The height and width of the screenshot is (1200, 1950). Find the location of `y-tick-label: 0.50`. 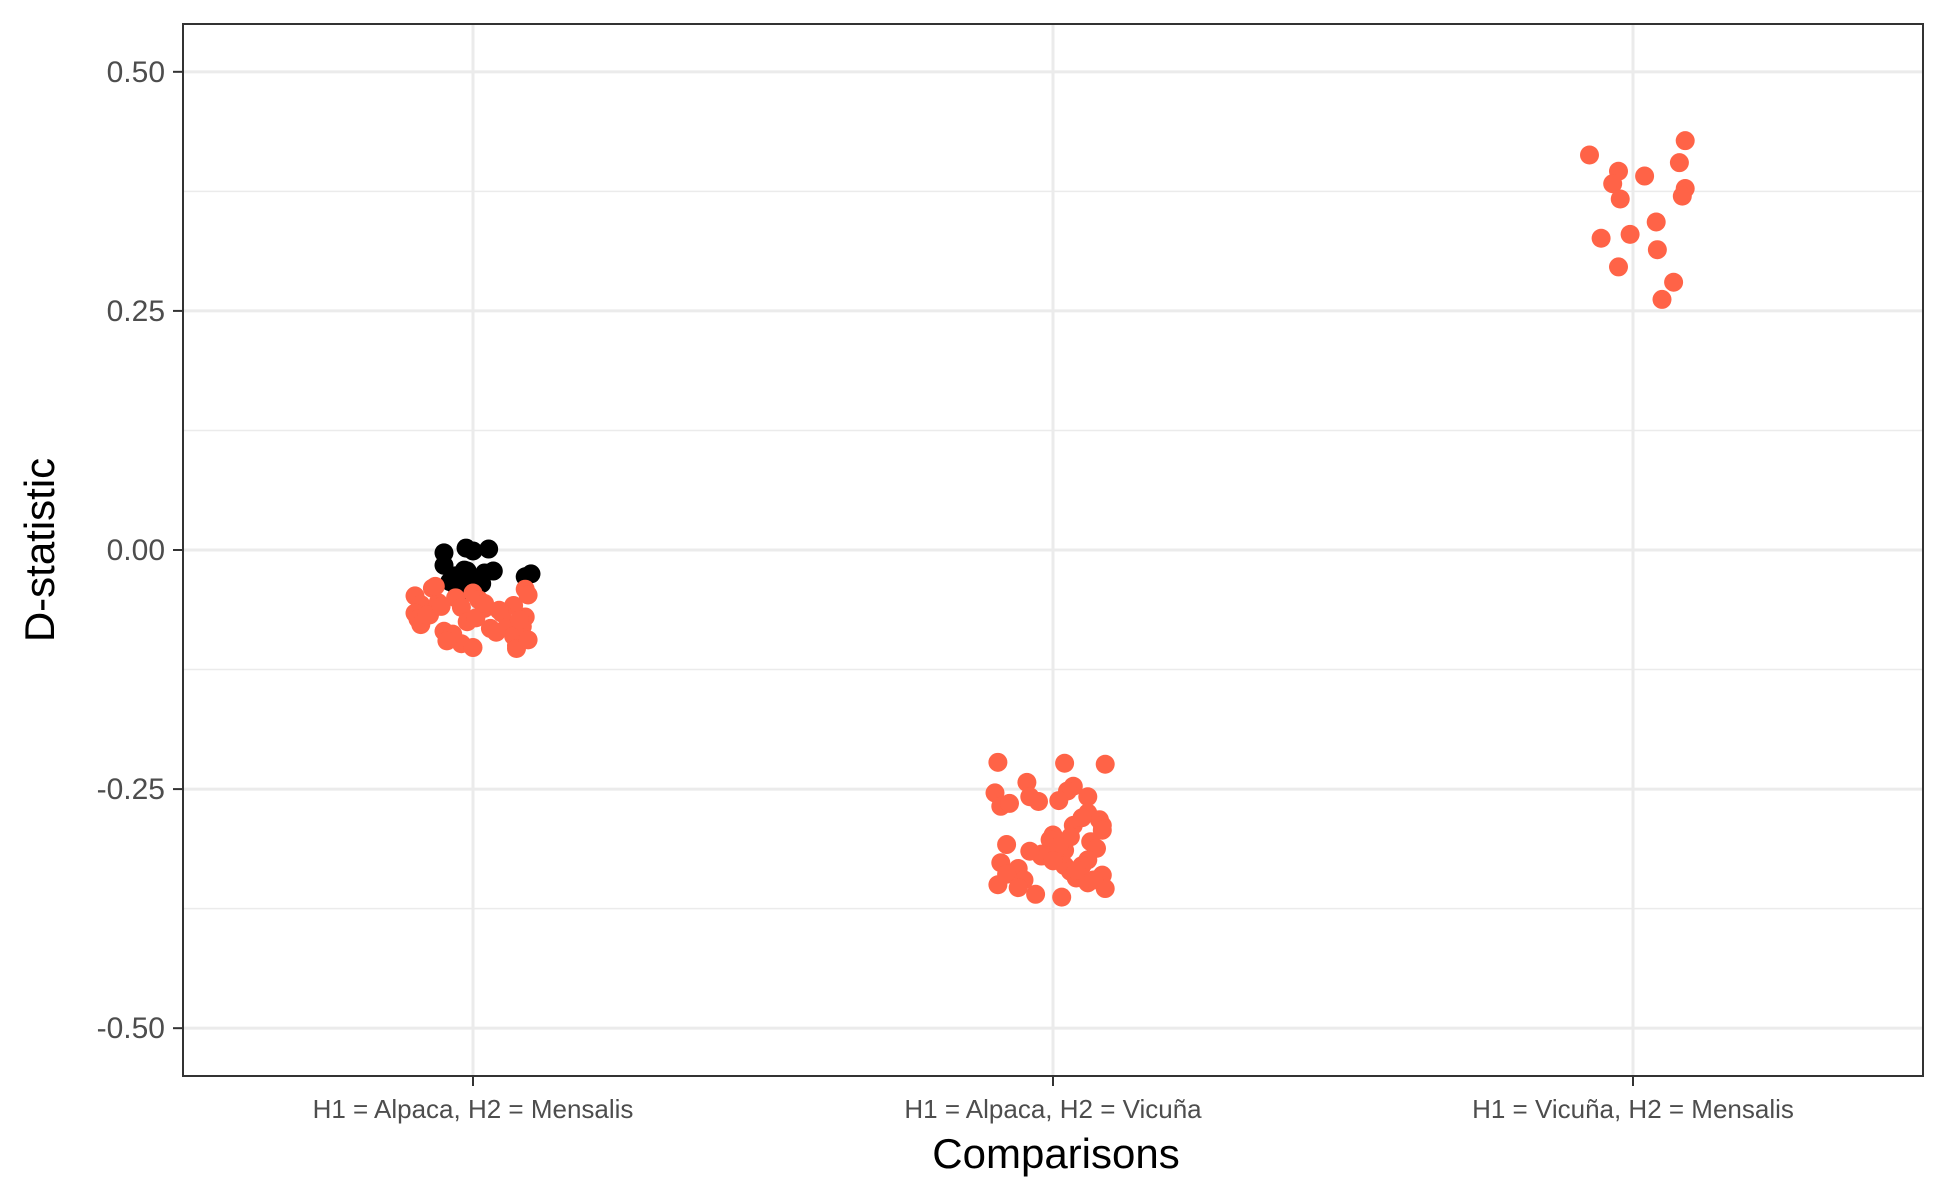

y-tick-label: 0.50 is located at coordinates (136, 72).